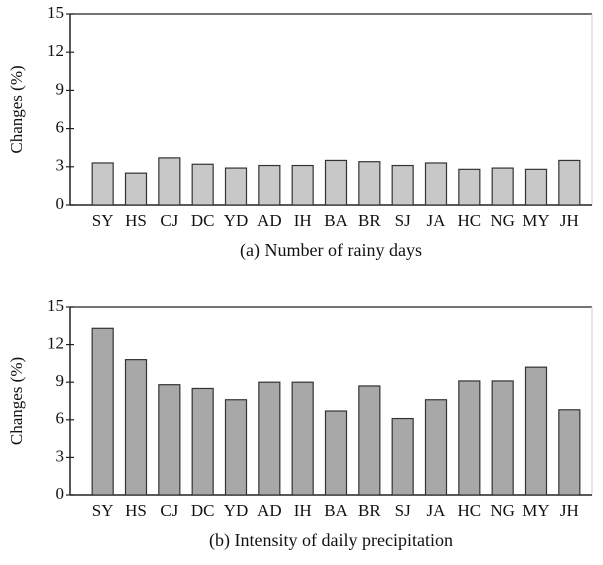  Describe the element at coordinates (331, 250) in the screenshot. I see `panel-caption: (a) Number of rainy days` at that location.